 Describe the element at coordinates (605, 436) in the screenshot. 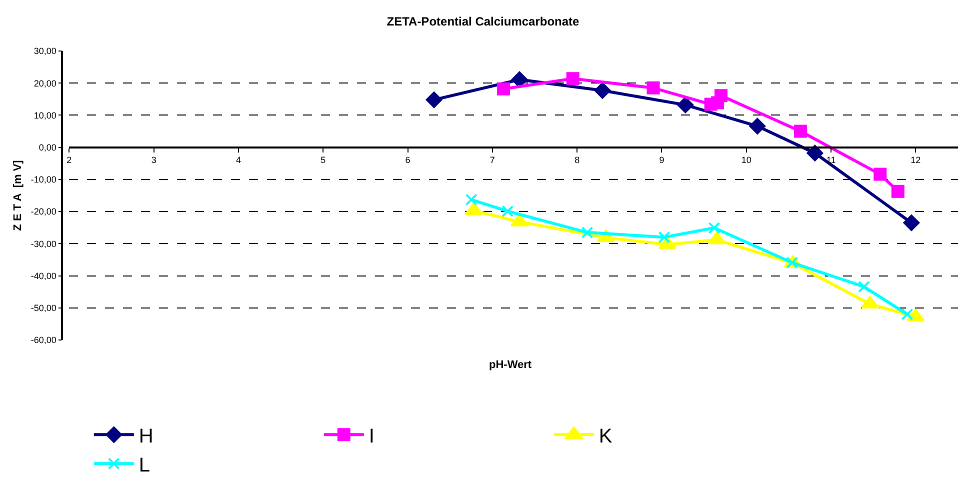

I see `legend-label: K` at that location.